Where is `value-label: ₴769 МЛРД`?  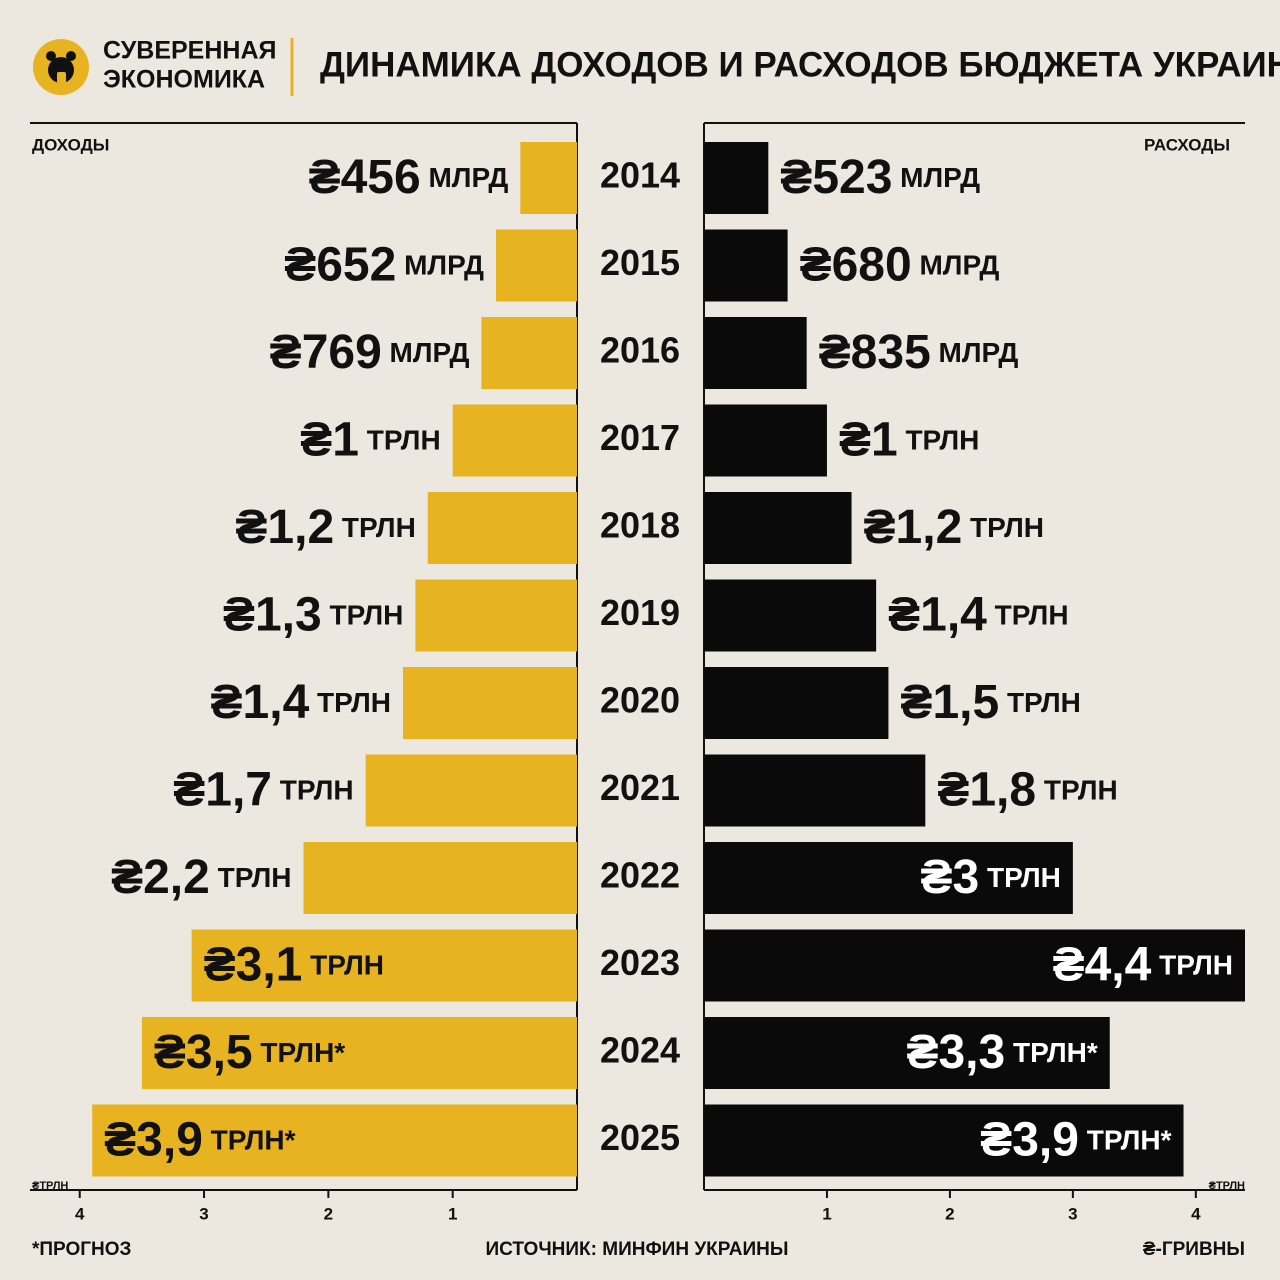
value-label: ₴769 МЛРД is located at coordinates (370, 352).